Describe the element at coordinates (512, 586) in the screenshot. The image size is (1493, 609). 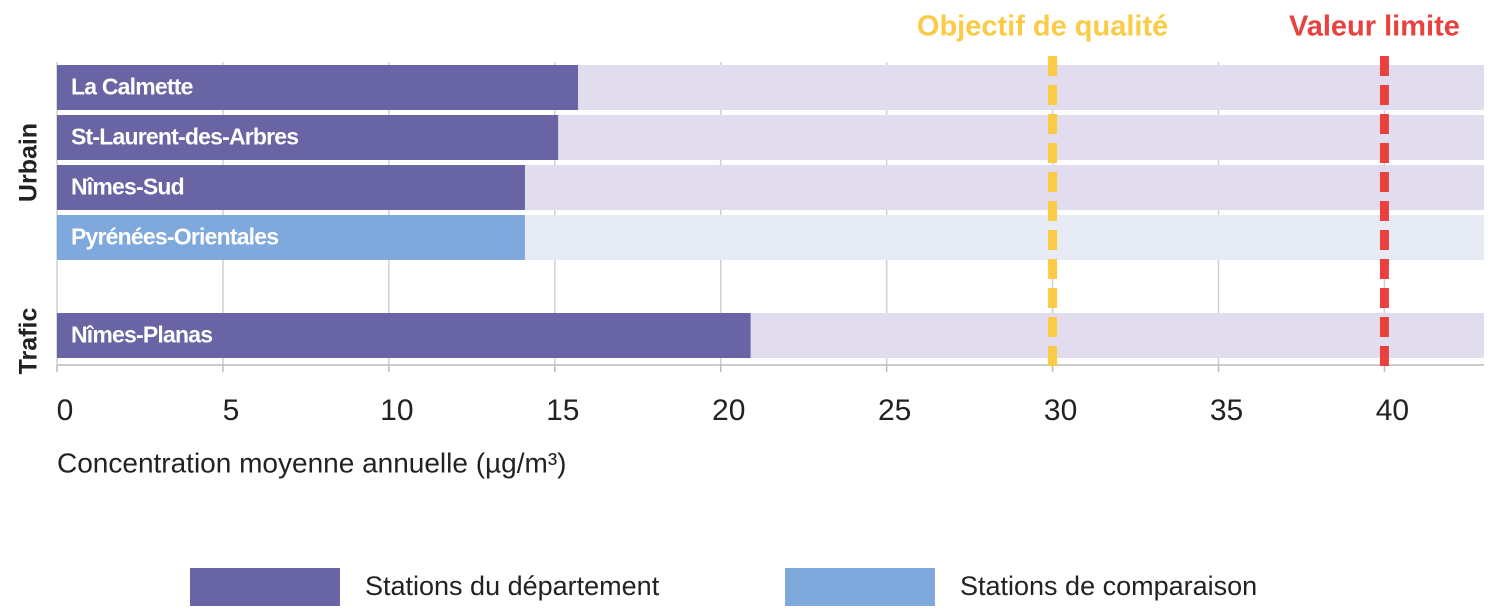
I see `legend-label: Stations du département` at that location.